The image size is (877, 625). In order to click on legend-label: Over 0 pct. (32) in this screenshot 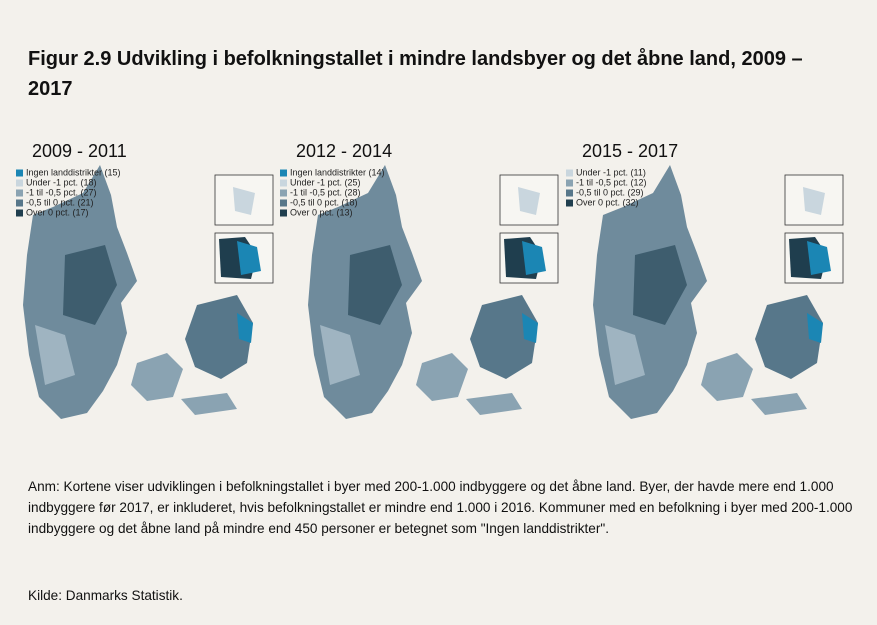, I will do `click(607, 202)`.